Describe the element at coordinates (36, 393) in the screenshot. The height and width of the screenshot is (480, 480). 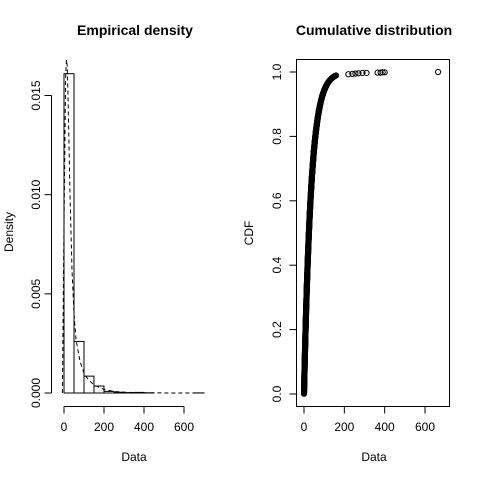
I see `density-y-tick-label: 0.000` at that location.